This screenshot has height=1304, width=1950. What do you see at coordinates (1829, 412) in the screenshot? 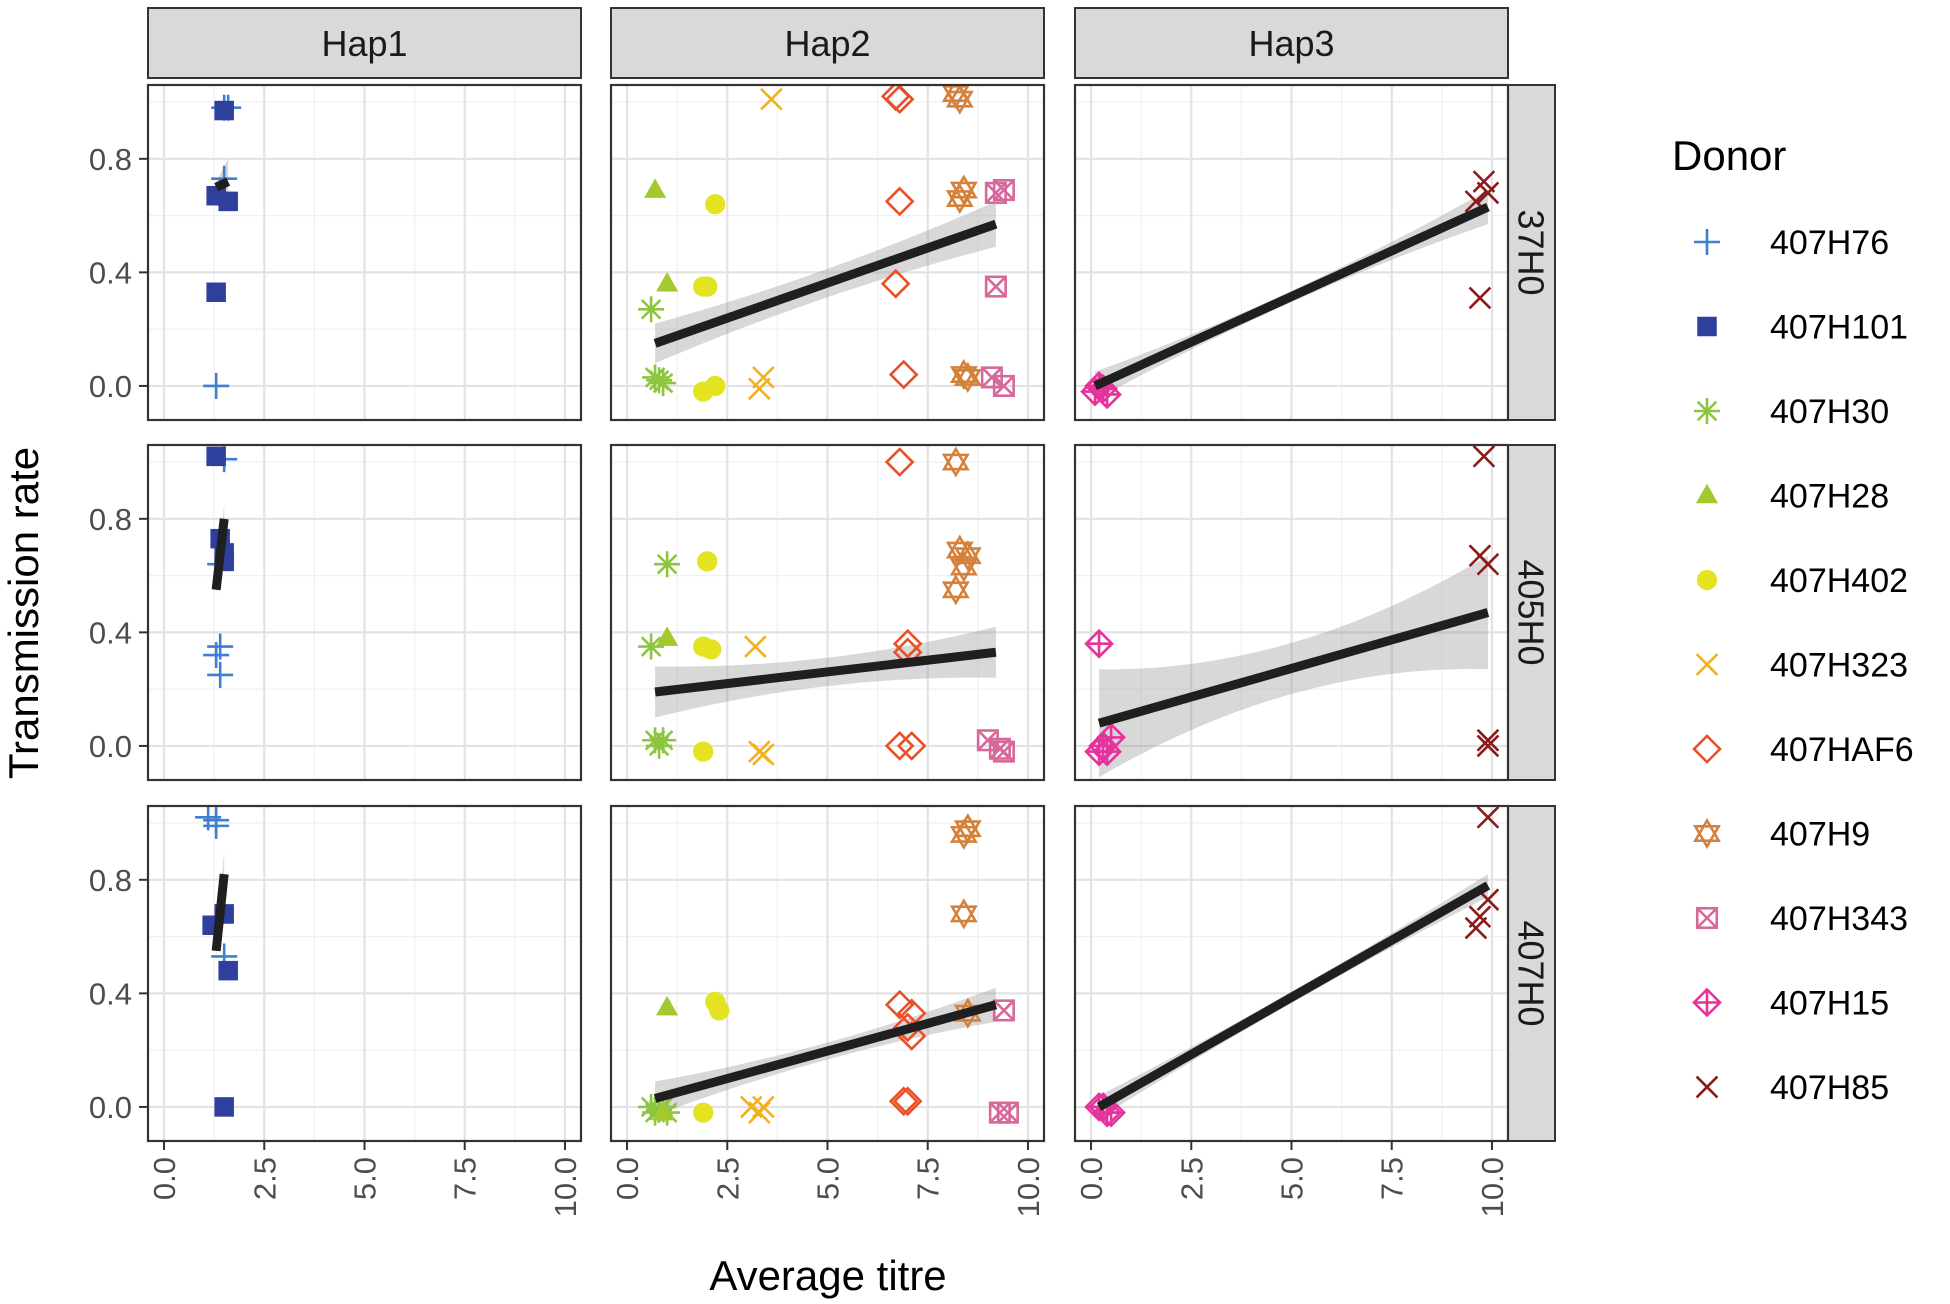
I see `legend-label: 407H30` at bounding box center [1829, 412].